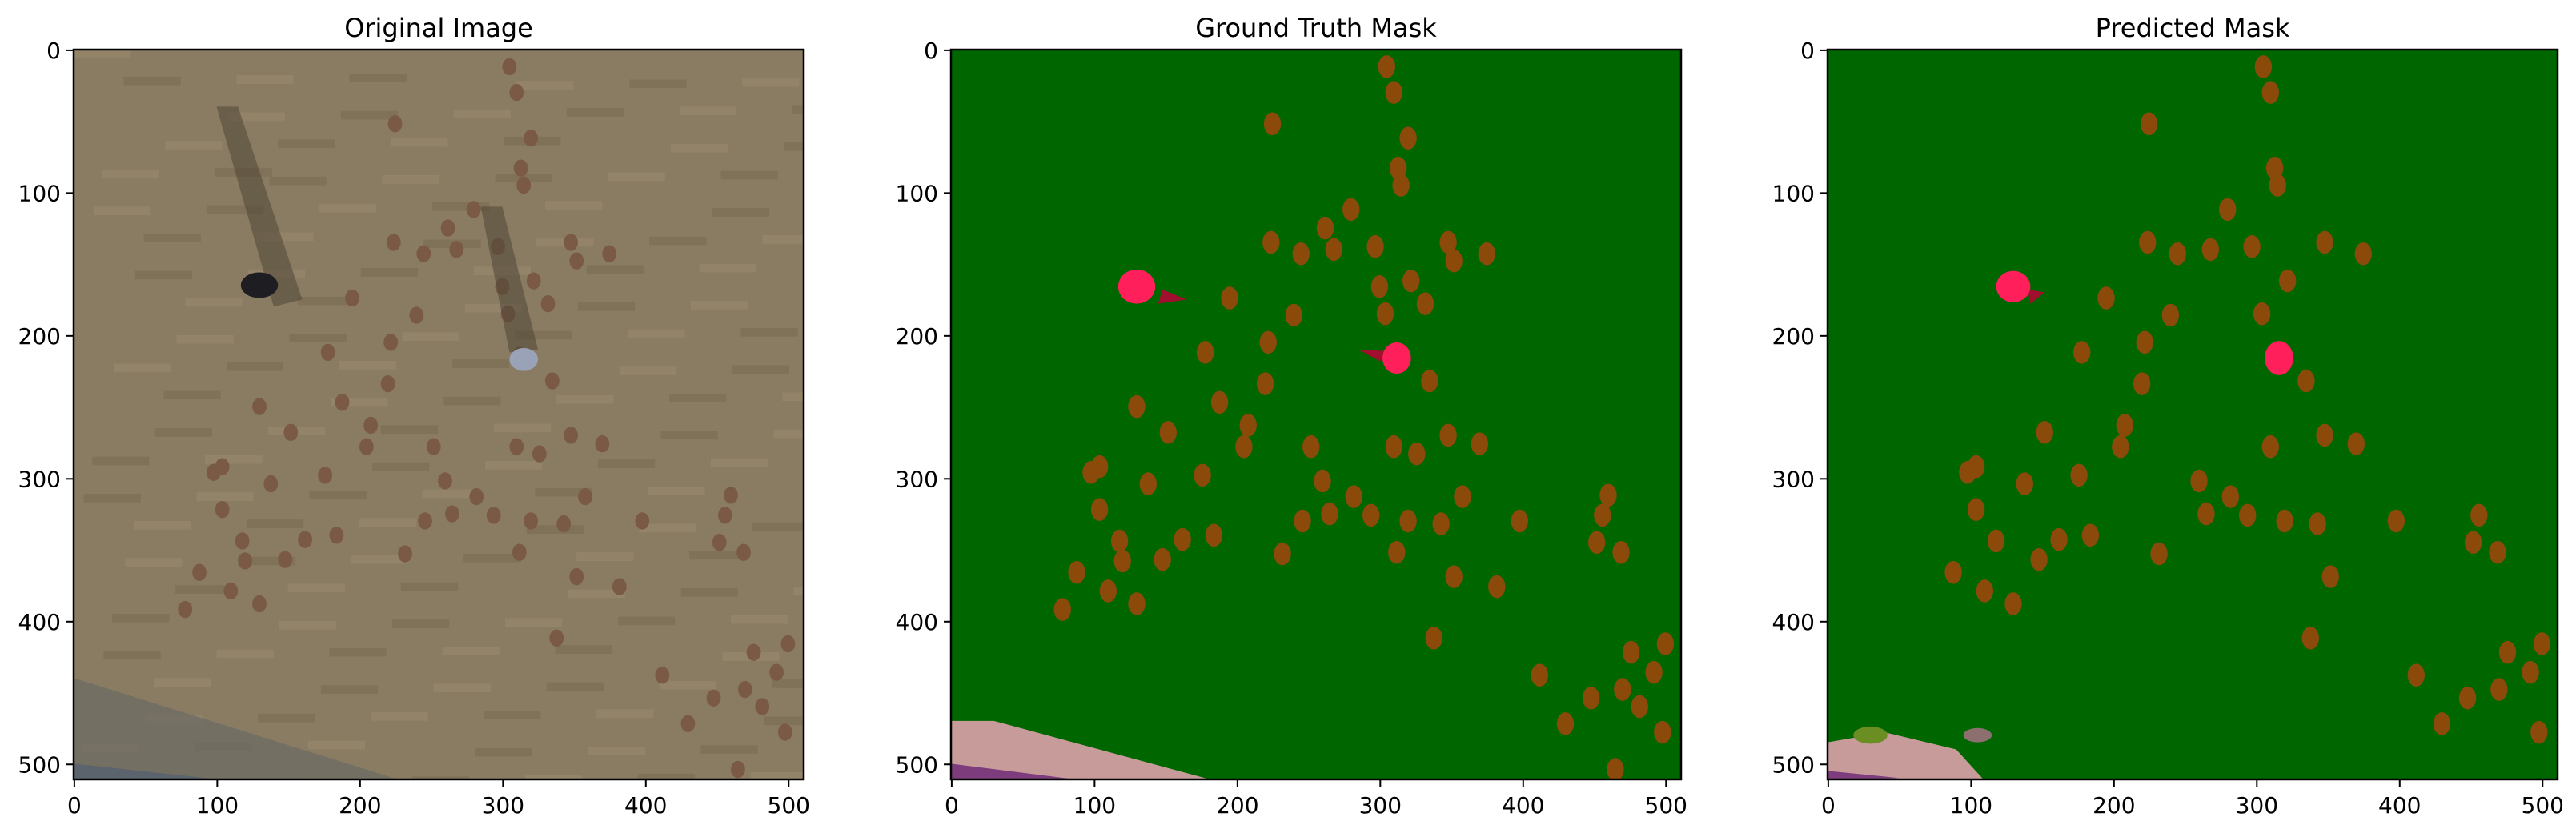 The height and width of the screenshot is (833, 2576). Describe the element at coordinates (524, 359) in the screenshot. I see `person` at that location.